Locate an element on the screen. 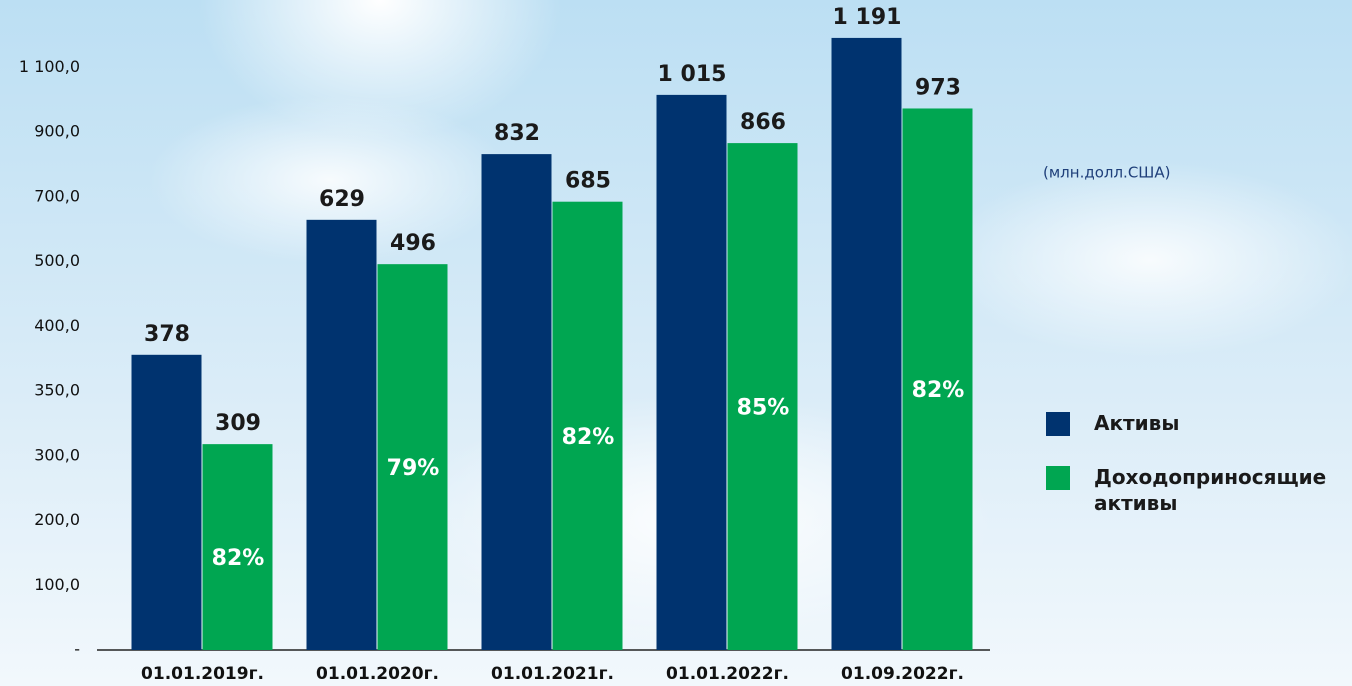 The image size is (1352, 686). value-label: 309 is located at coordinates (238, 423).